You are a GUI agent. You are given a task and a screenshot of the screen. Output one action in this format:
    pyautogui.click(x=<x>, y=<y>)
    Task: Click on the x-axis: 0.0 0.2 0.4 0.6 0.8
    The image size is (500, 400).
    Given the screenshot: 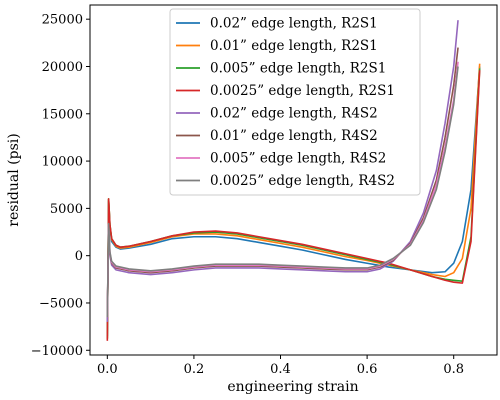 What is the action you would take?
    pyautogui.click(x=280, y=366)
    